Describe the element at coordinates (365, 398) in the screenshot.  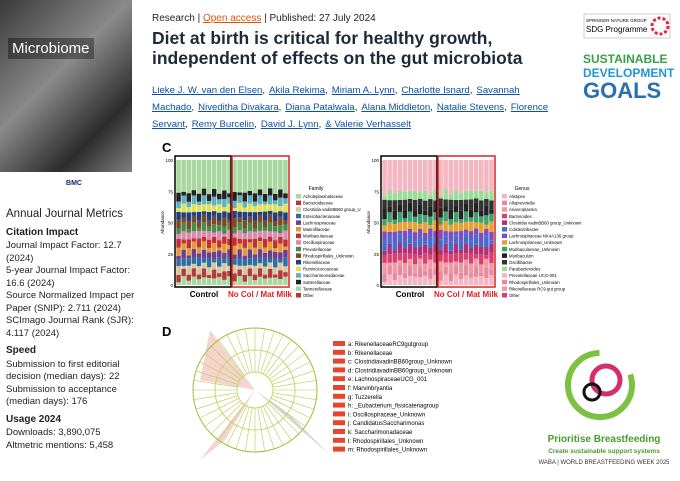
I see `clade-label: g: Tuzzerella` at that location.